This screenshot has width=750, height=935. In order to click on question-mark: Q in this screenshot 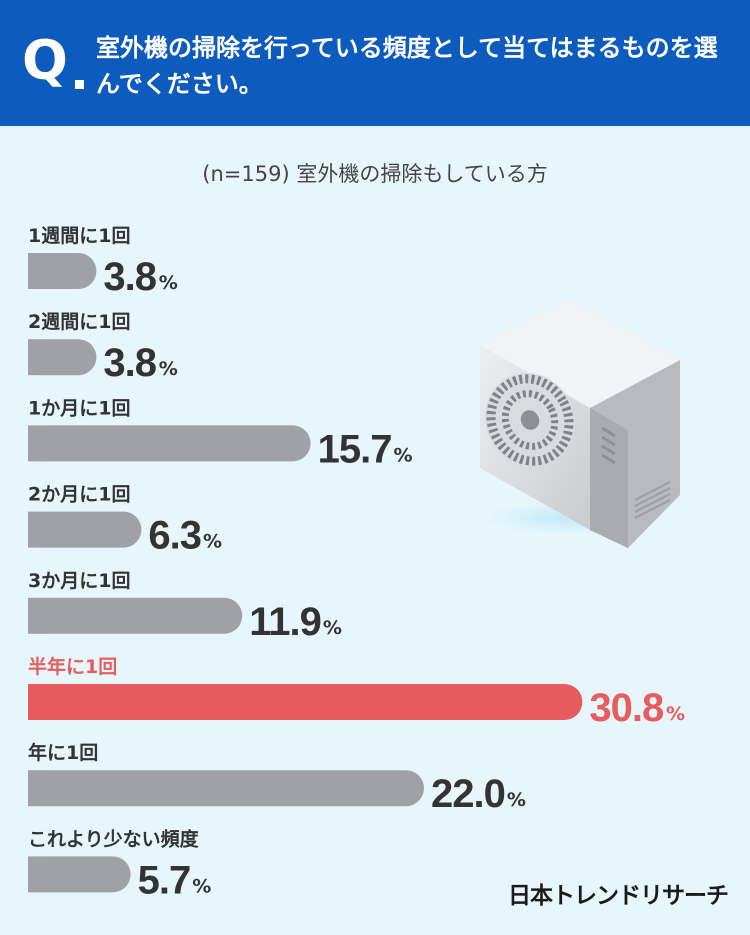, I will do `click(45, 60)`.